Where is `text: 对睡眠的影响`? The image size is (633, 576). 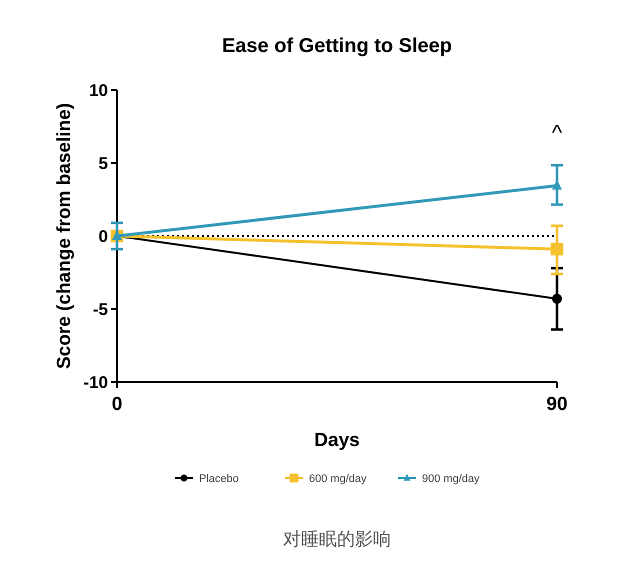
text: 对睡眠的影响 is located at coordinates (337, 539).